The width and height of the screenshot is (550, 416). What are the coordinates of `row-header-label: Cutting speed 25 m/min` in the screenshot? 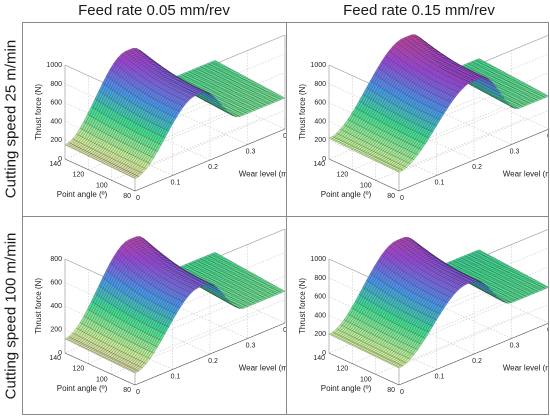 It's located at (11, 119).